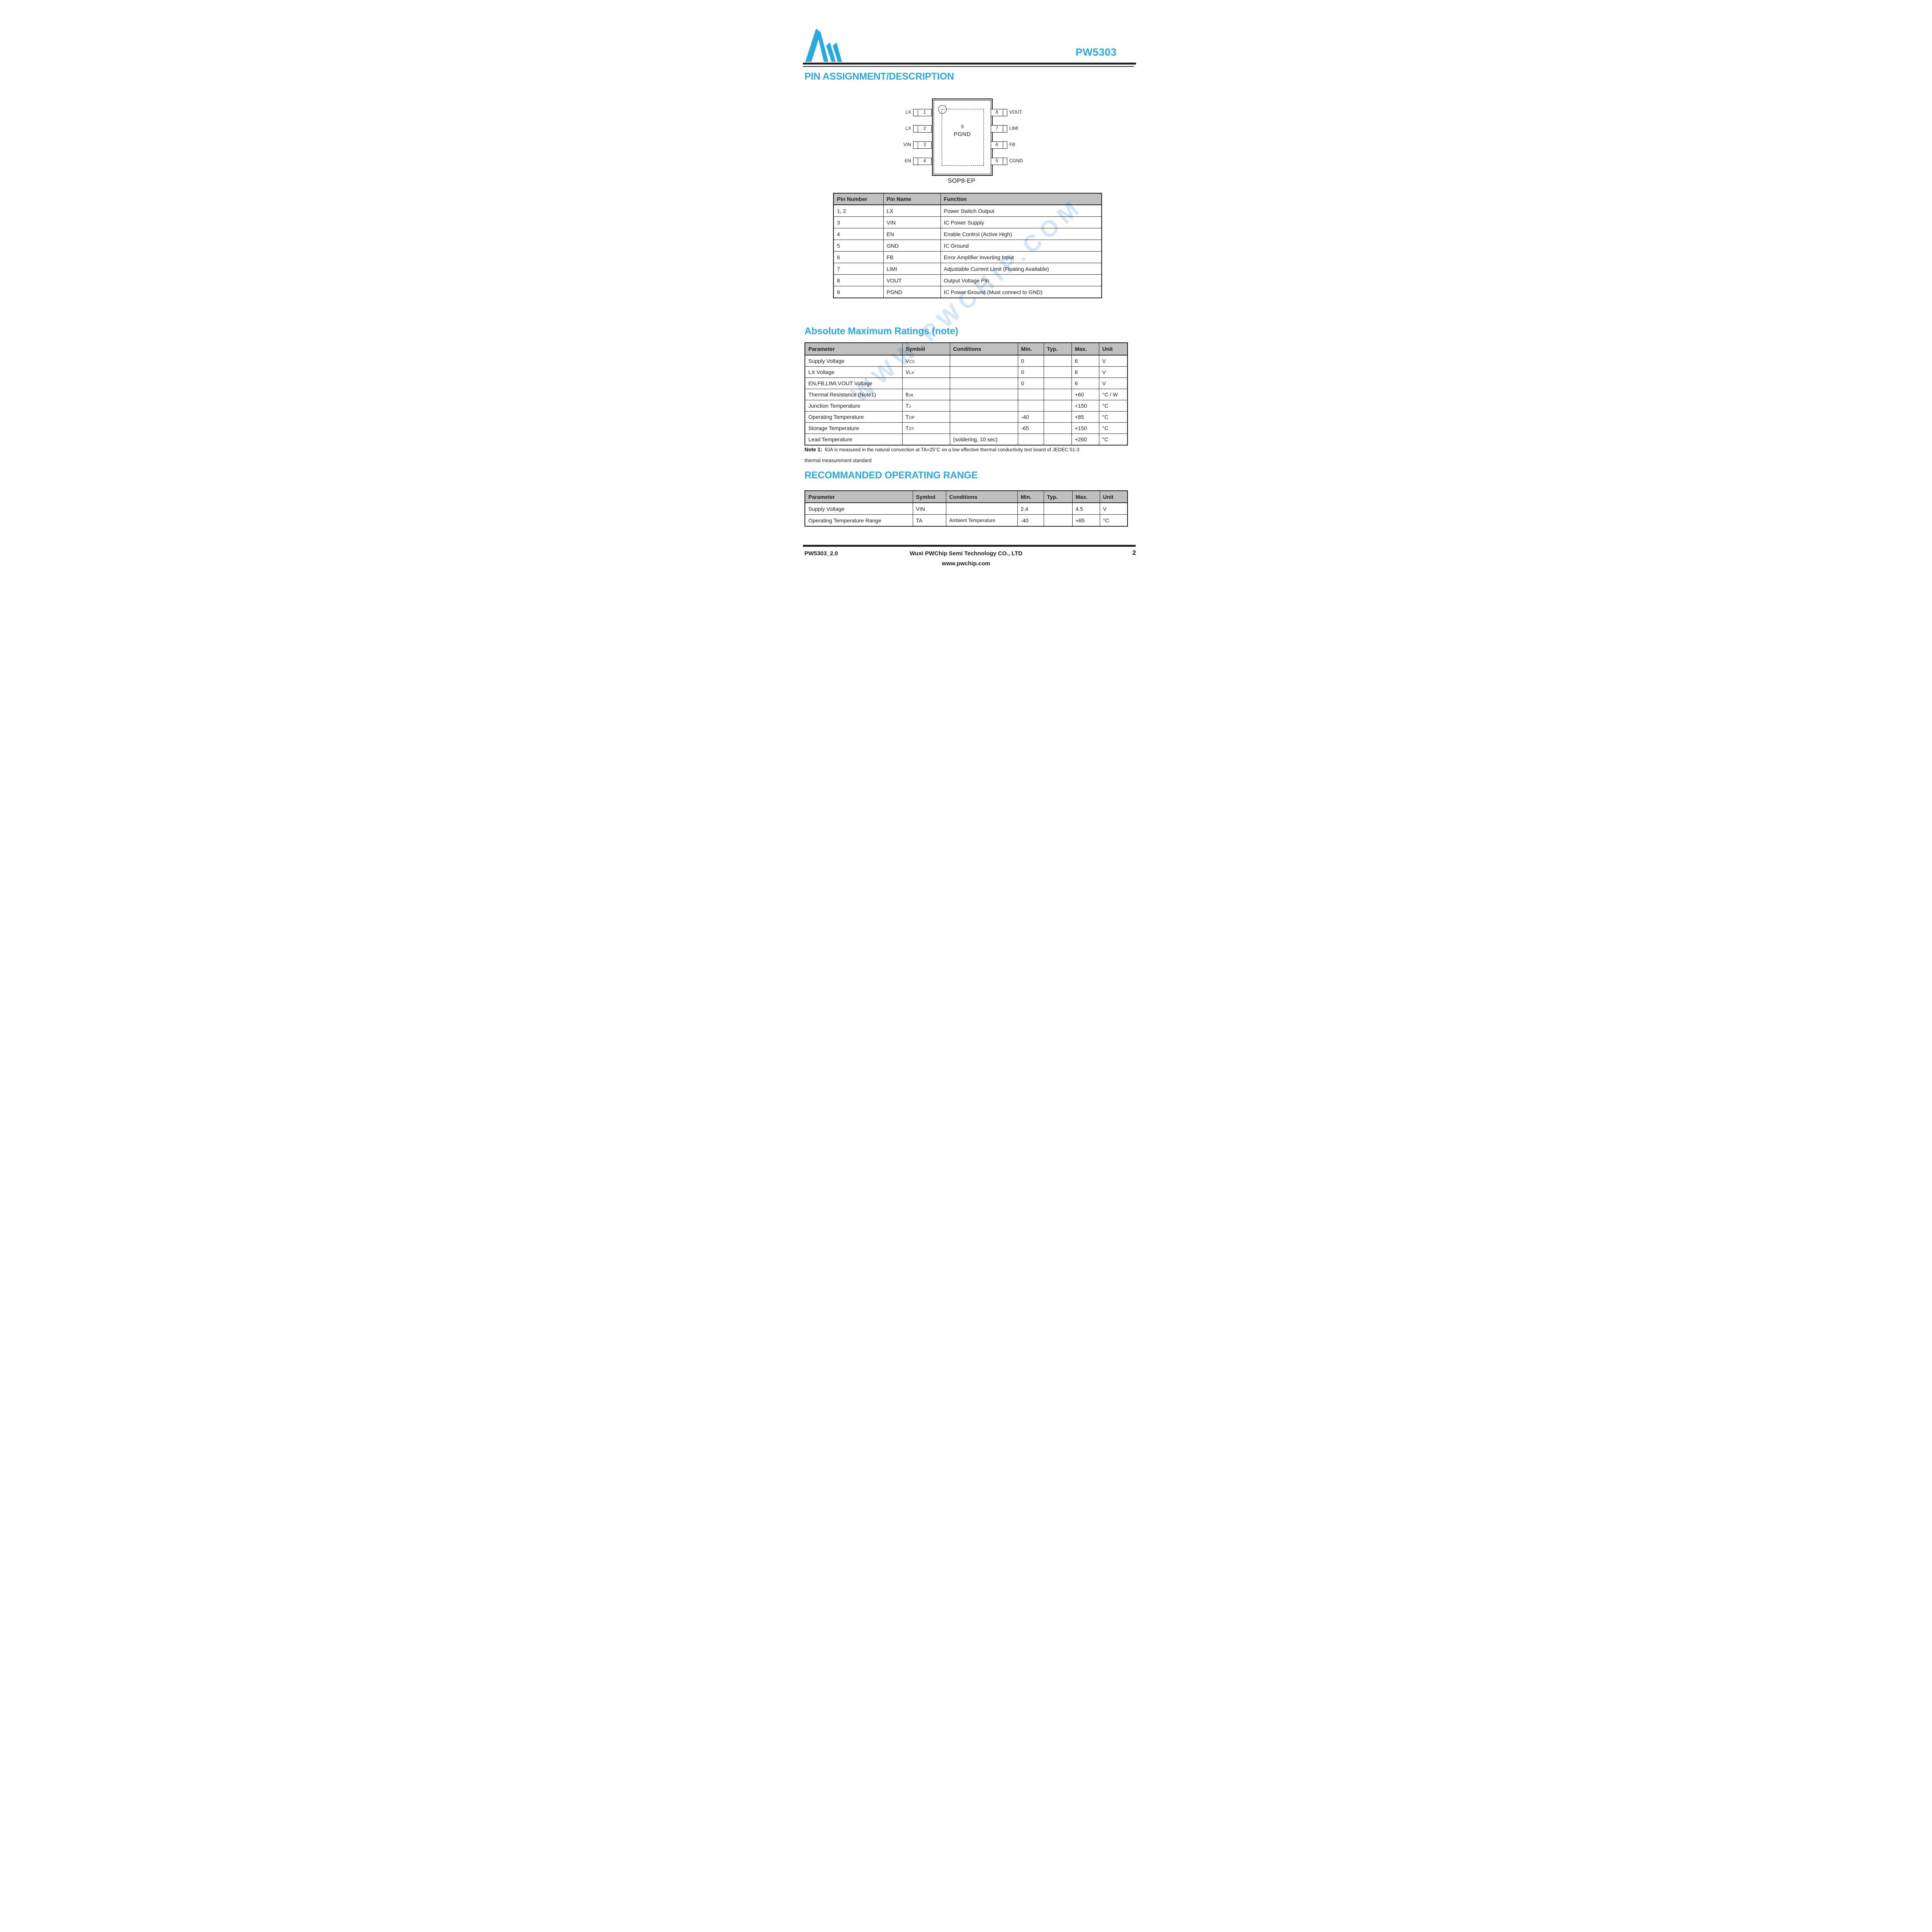  Describe the element at coordinates (922, 145) in the screenshot. I see `pin-3: 3` at that location.